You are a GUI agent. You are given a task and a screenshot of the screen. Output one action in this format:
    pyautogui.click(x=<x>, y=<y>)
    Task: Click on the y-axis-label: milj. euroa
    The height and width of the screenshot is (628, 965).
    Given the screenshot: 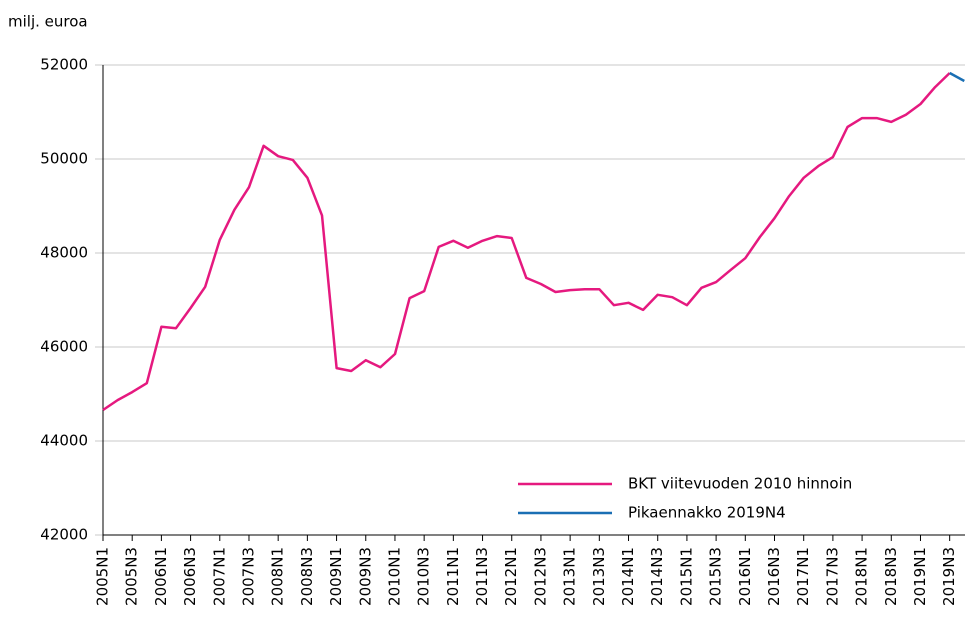 What is the action you would take?
    pyautogui.click(x=48, y=22)
    